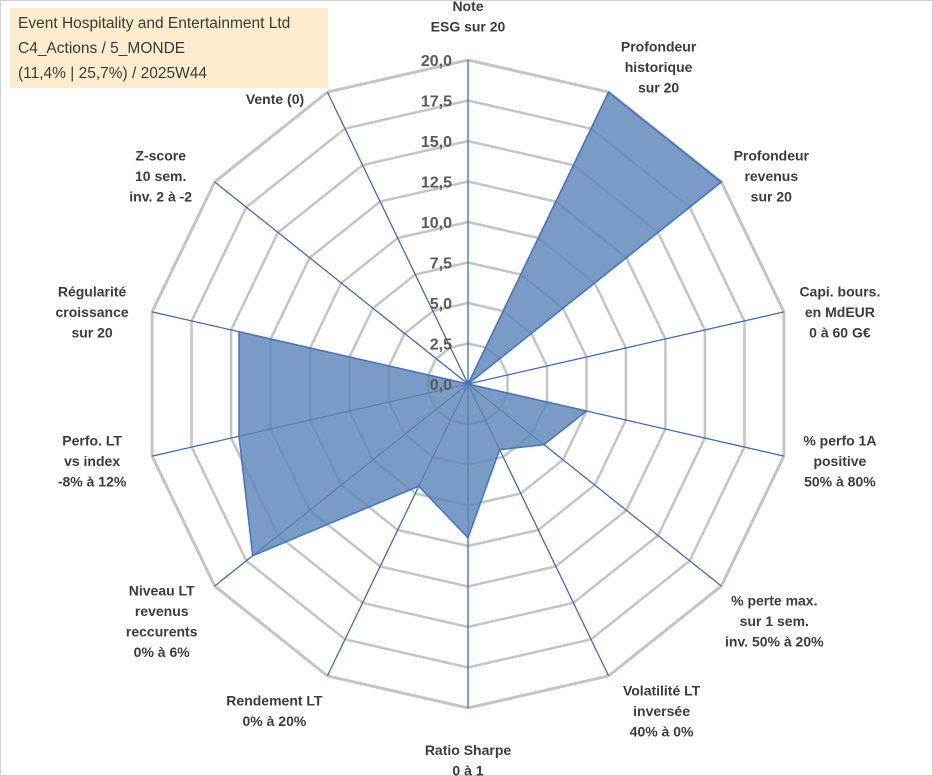  I want to click on axis-label-line: Note, so click(467, 7).